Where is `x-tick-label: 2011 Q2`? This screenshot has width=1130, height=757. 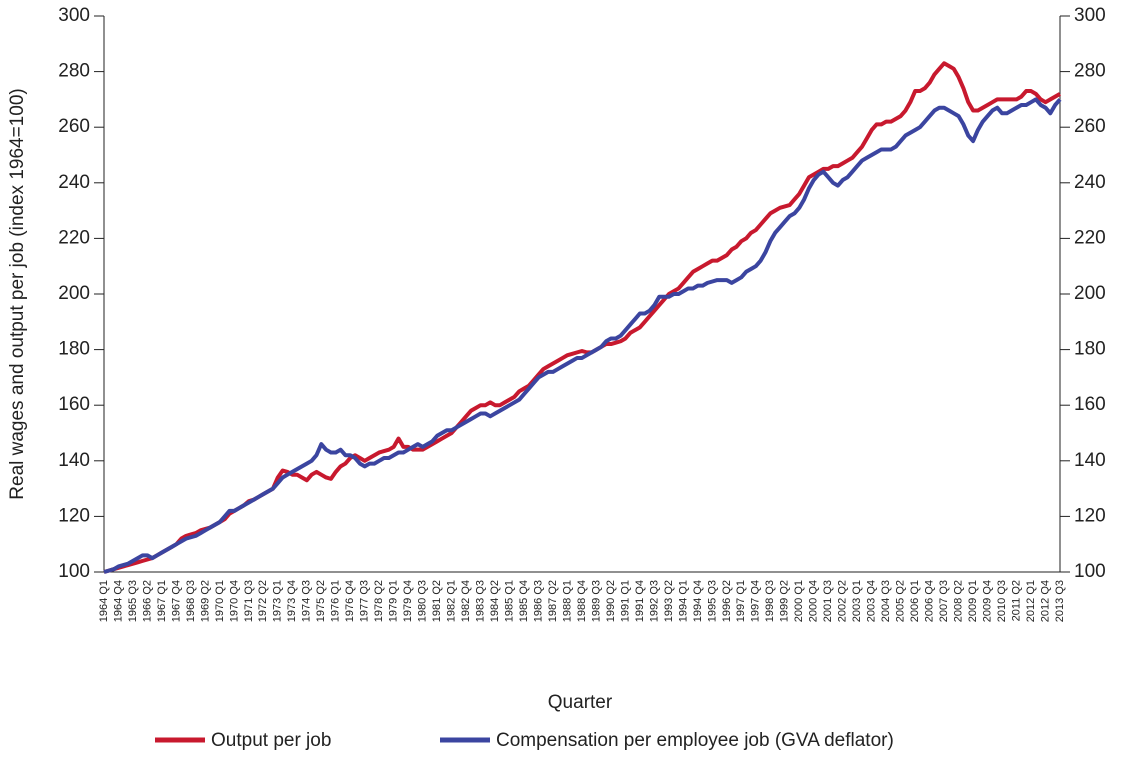 x-tick-label: 2011 Q2 is located at coordinates (1016, 600).